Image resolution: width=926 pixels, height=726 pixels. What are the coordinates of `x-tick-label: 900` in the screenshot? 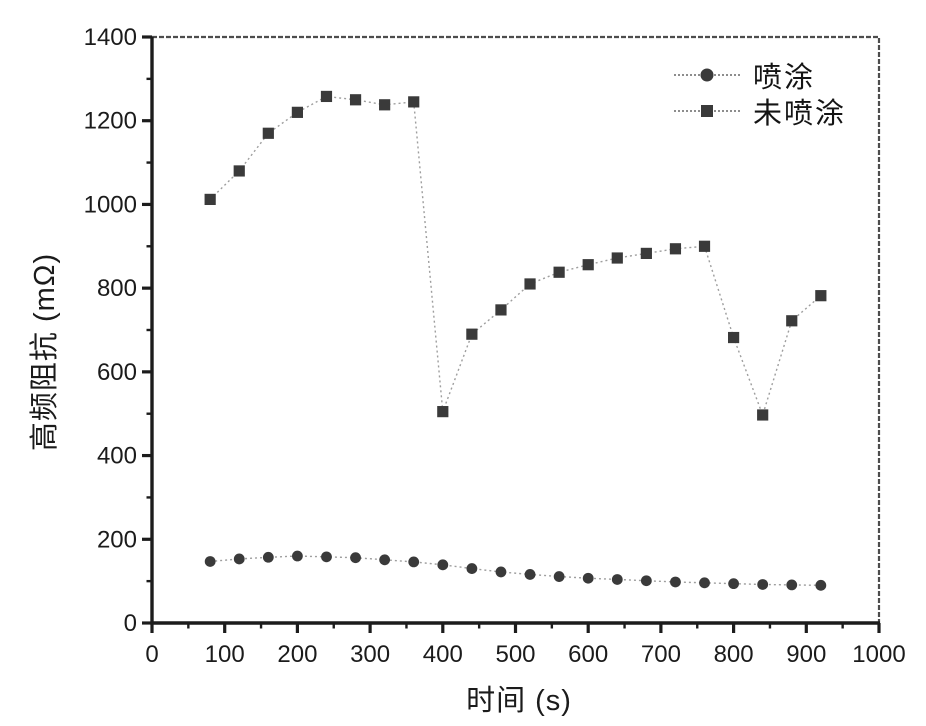 It's located at (806, 654).